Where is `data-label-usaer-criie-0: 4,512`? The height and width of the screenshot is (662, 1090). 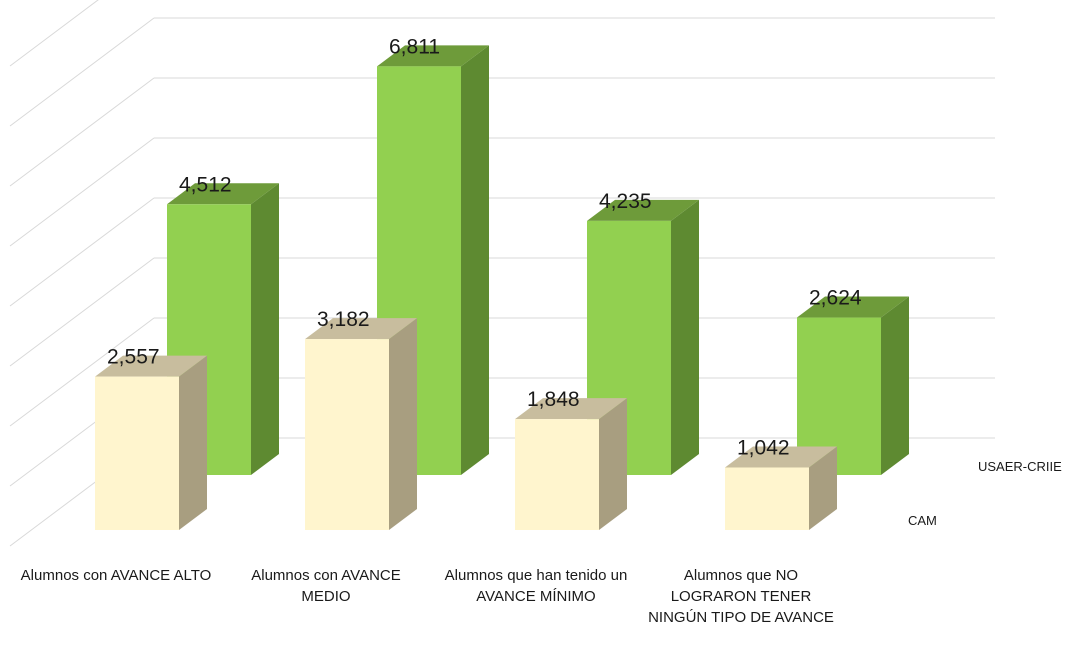 data-label-usaer-criie-0: 4,512 is located at coordinates (205, 184).